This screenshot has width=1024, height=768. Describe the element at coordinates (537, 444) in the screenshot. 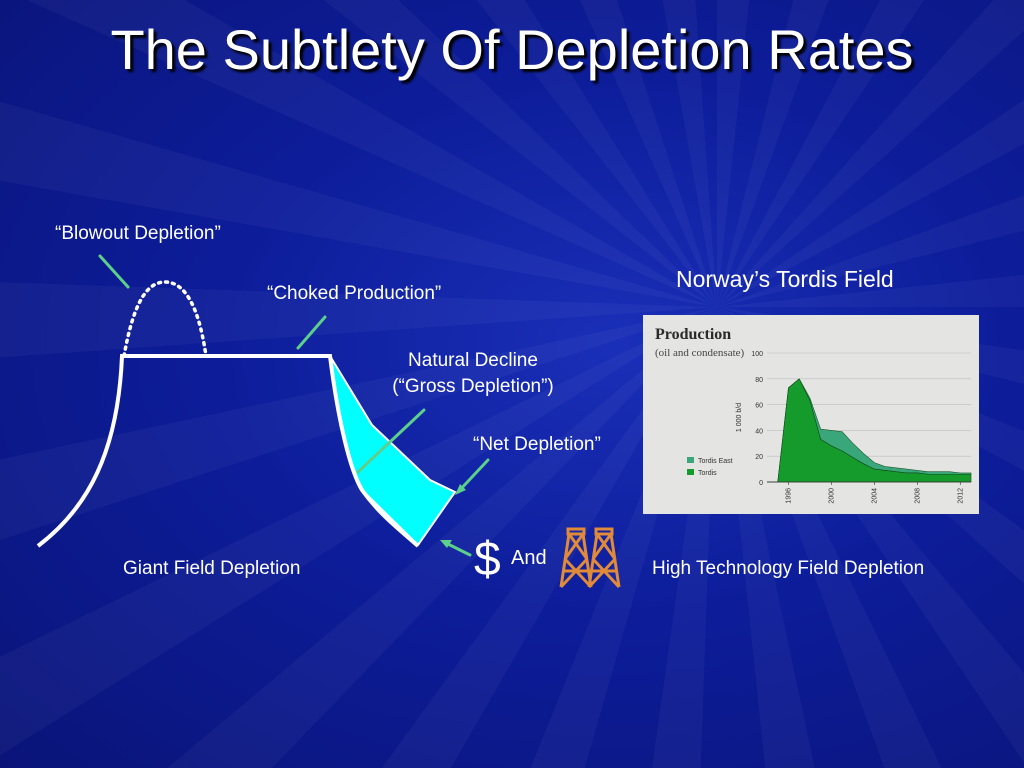

I see `net-depletion-label: “Net Depletion”` at that location.